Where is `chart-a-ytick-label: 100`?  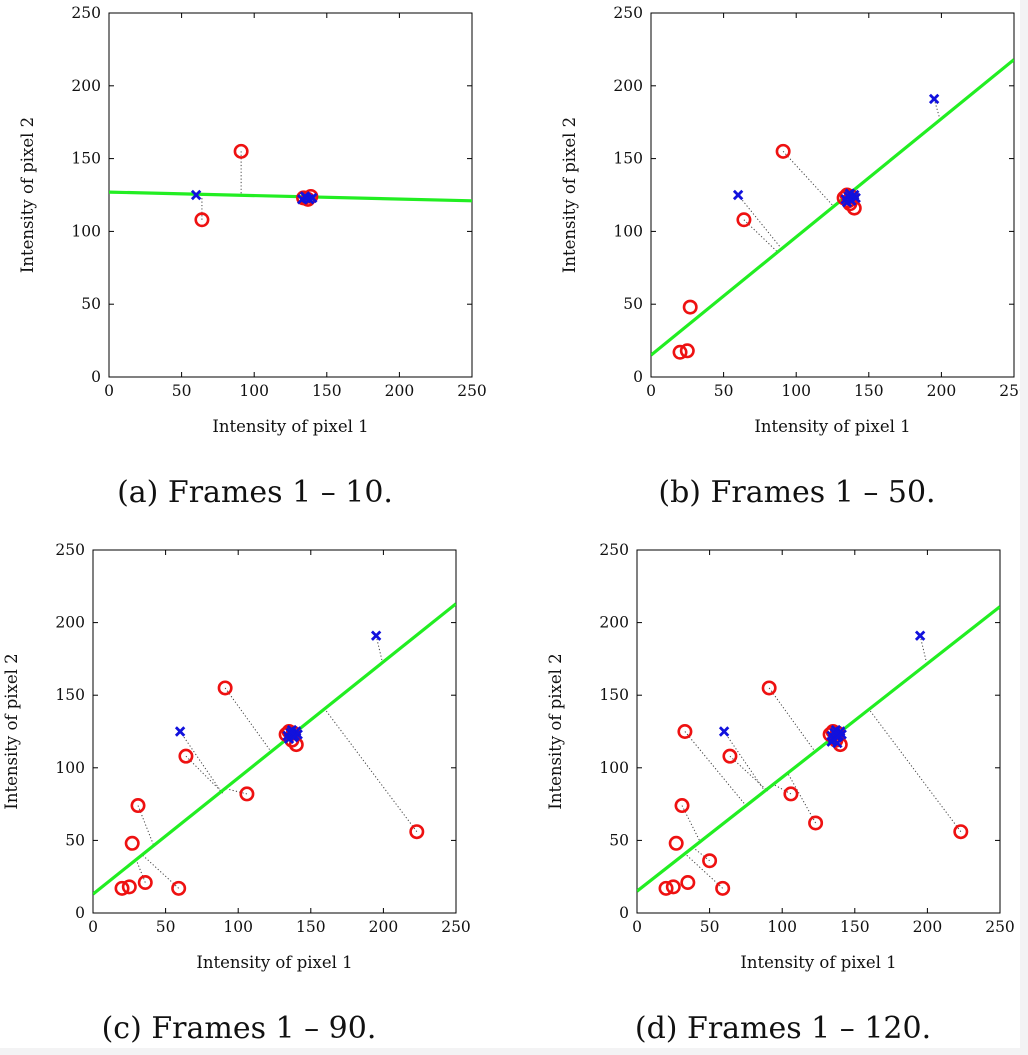
chart-a-ytick-label: 100 is located at coordinates (86, 231).